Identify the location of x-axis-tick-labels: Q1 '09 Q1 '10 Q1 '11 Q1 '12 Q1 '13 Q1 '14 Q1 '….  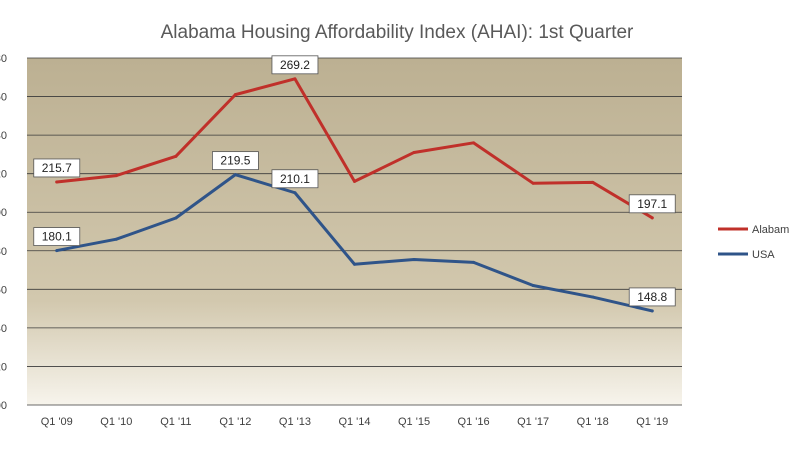
(355, 422).